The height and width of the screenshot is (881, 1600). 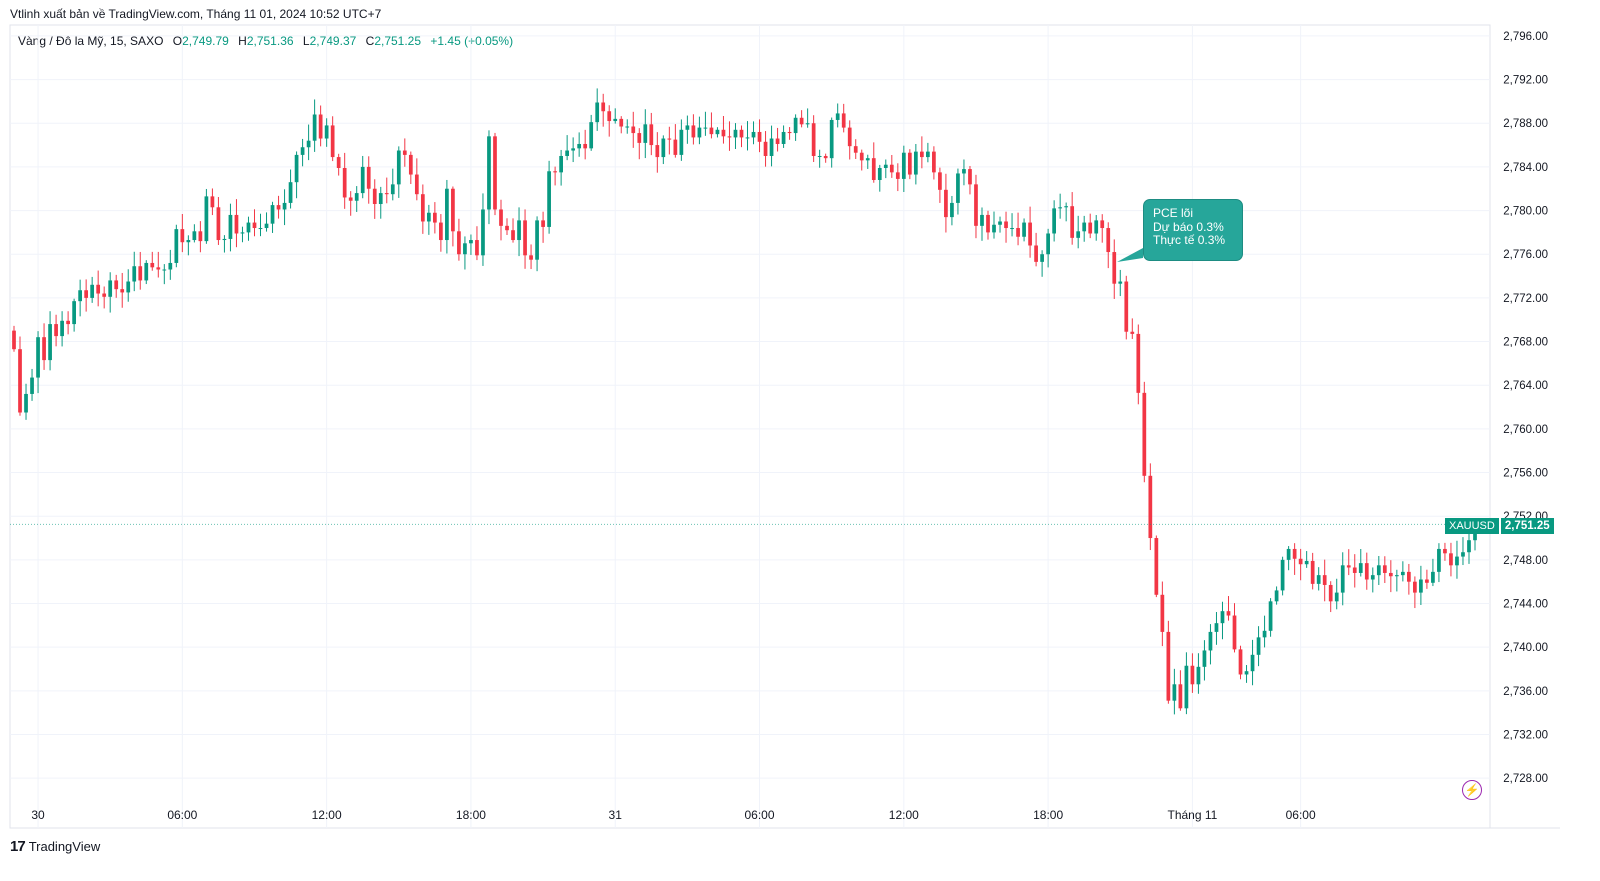 I want to click on y-tick-label: 2,792.00, so click(x=1525, y=81).